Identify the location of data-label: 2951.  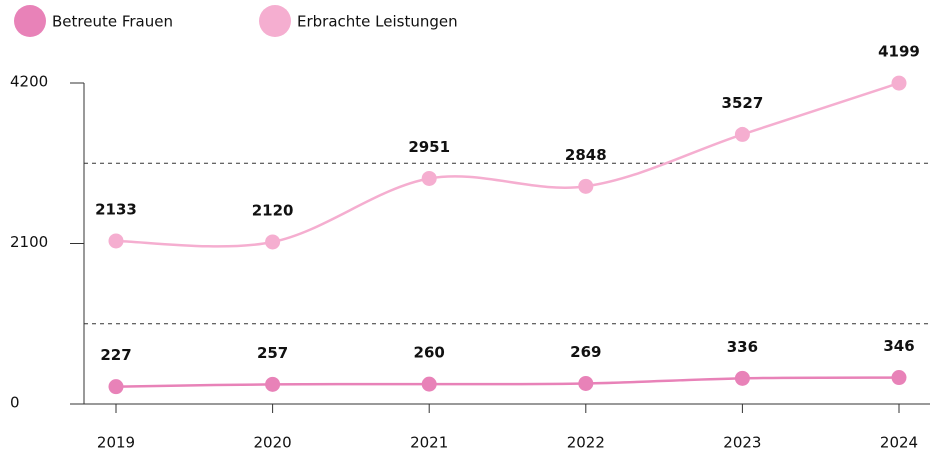
(429, 147).